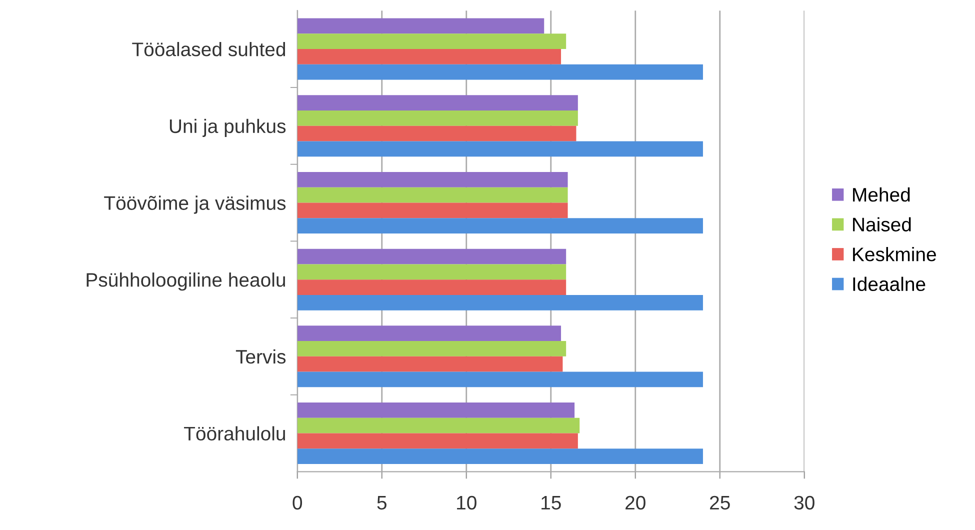 The height and width of the screenshot is (530, 975). I want to click on y-tick-label: Uni ja puhkus, so click(228, 127).